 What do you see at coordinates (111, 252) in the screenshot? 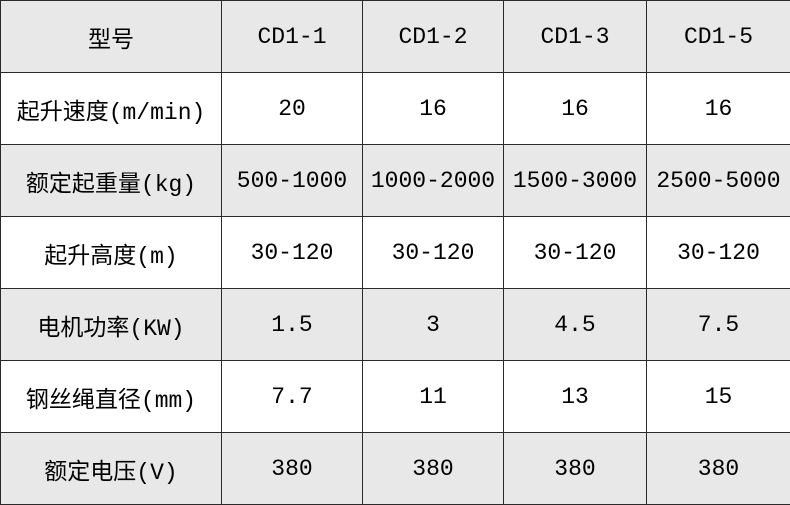
I see `row-label: 起升高度(m)` at bounding box center [111, 252].